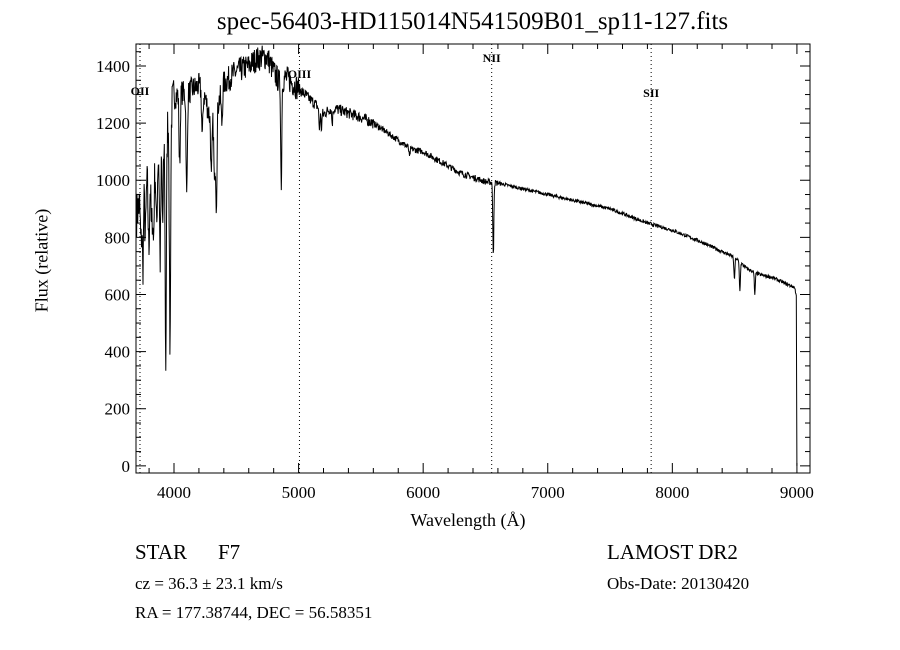 This screenshot has width=900, height=650. What do you see at coordinates (299, 492) in the screenshot?
I see `x-tick-label: 5000` at bounding box center [299, 492].